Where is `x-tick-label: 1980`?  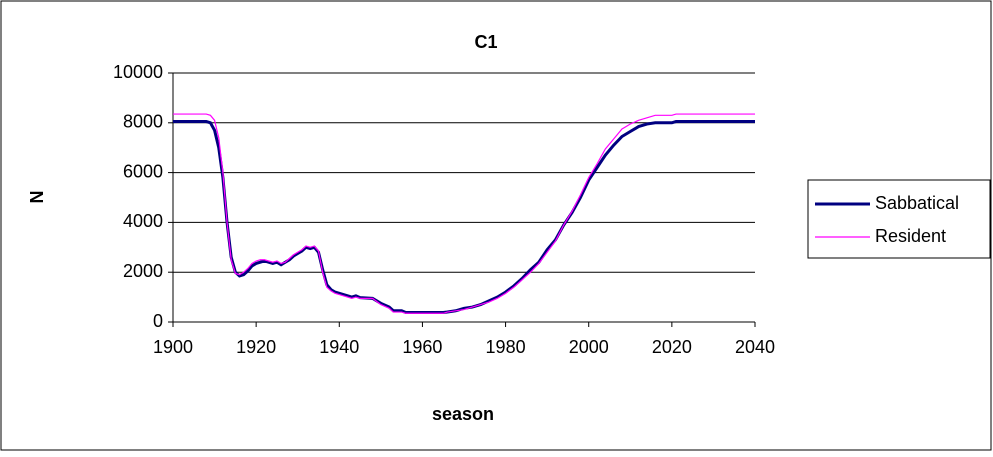
x-tick-label: 1980 is located at coordinates (506, 347).